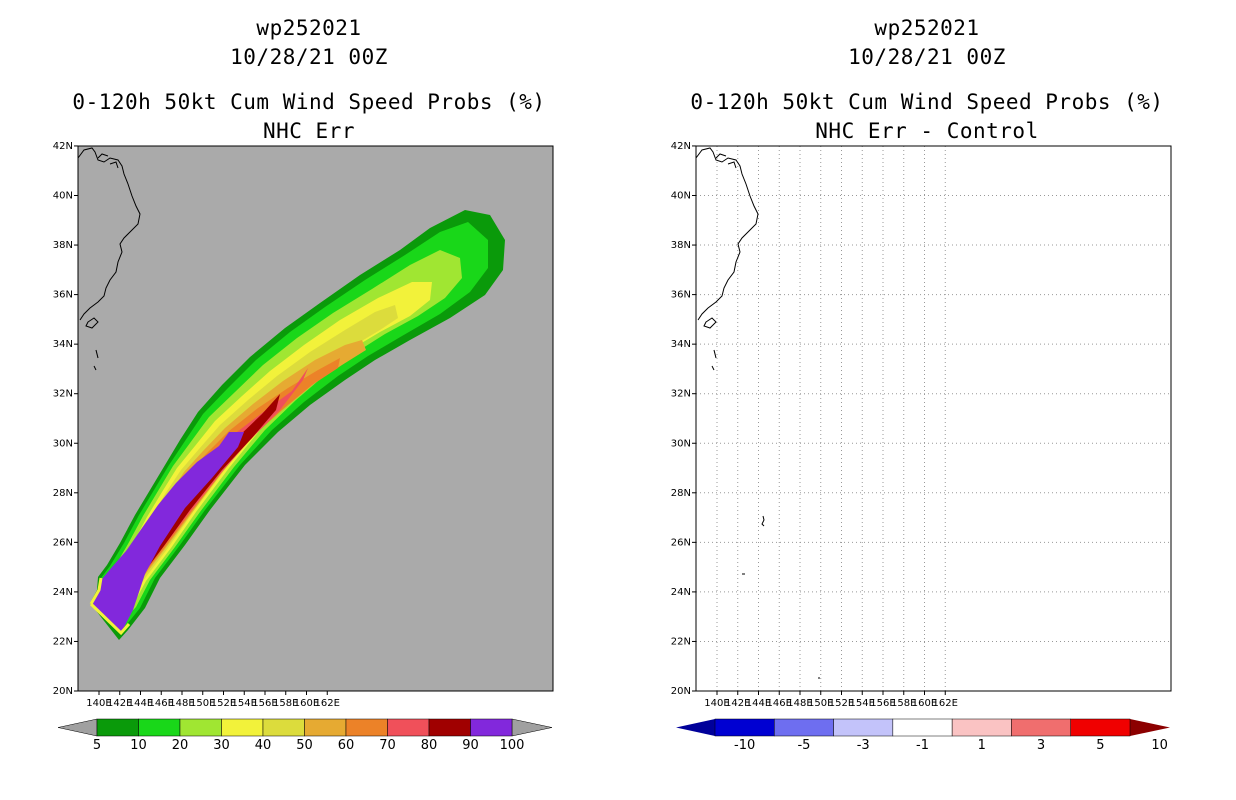  I want to click on swath-yellow-edge, so click(110, 606).